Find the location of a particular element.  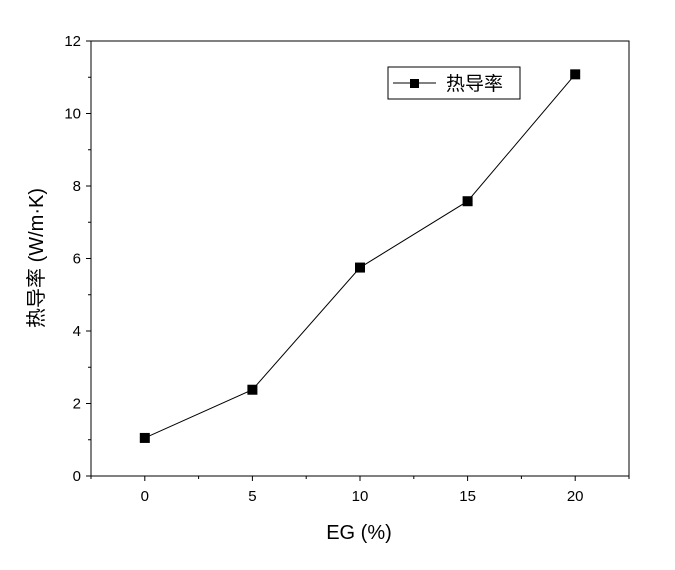

y-tick-label: 4 is located at coordinates (77, 331).